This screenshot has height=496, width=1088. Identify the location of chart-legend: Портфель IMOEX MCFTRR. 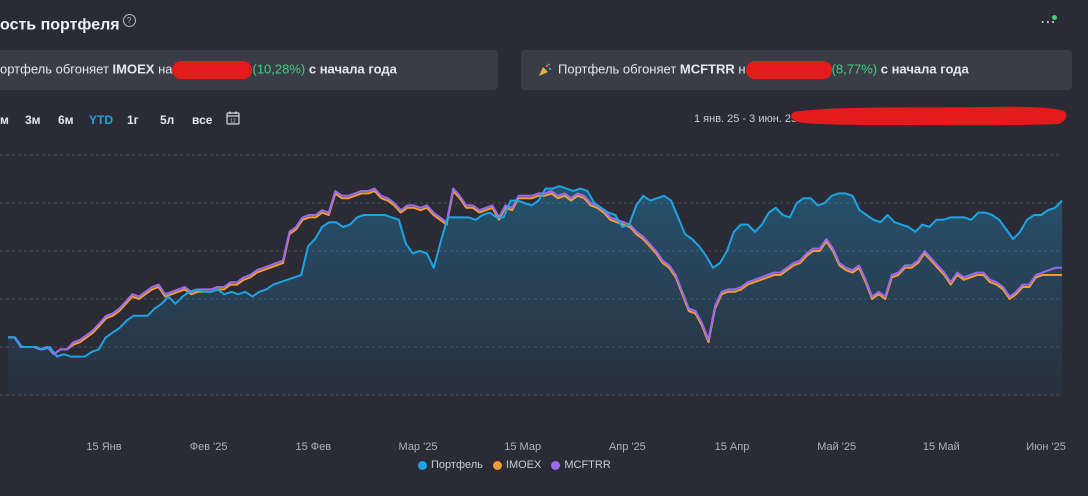
(514, 465).